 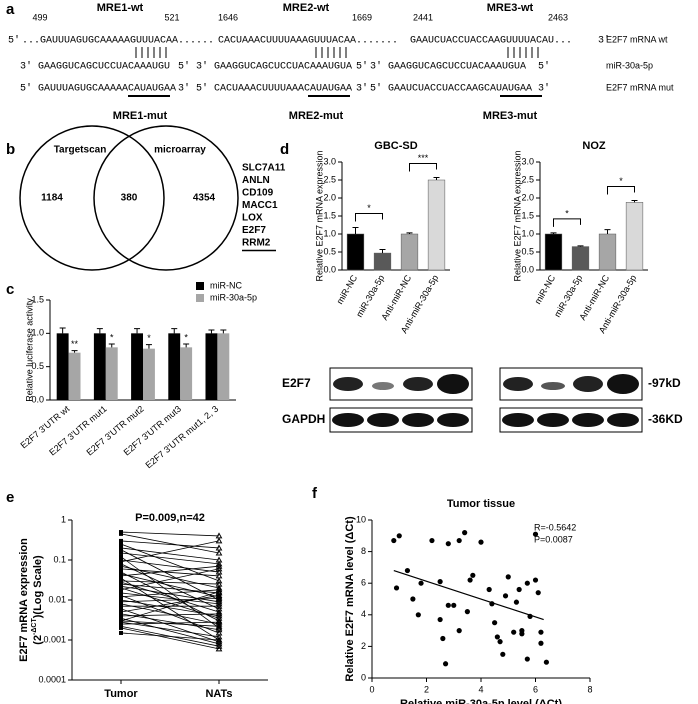 What do you see at coordinates (75, 344) in the screenshot?
I see `significance: **` at bounding box center [75, 344].